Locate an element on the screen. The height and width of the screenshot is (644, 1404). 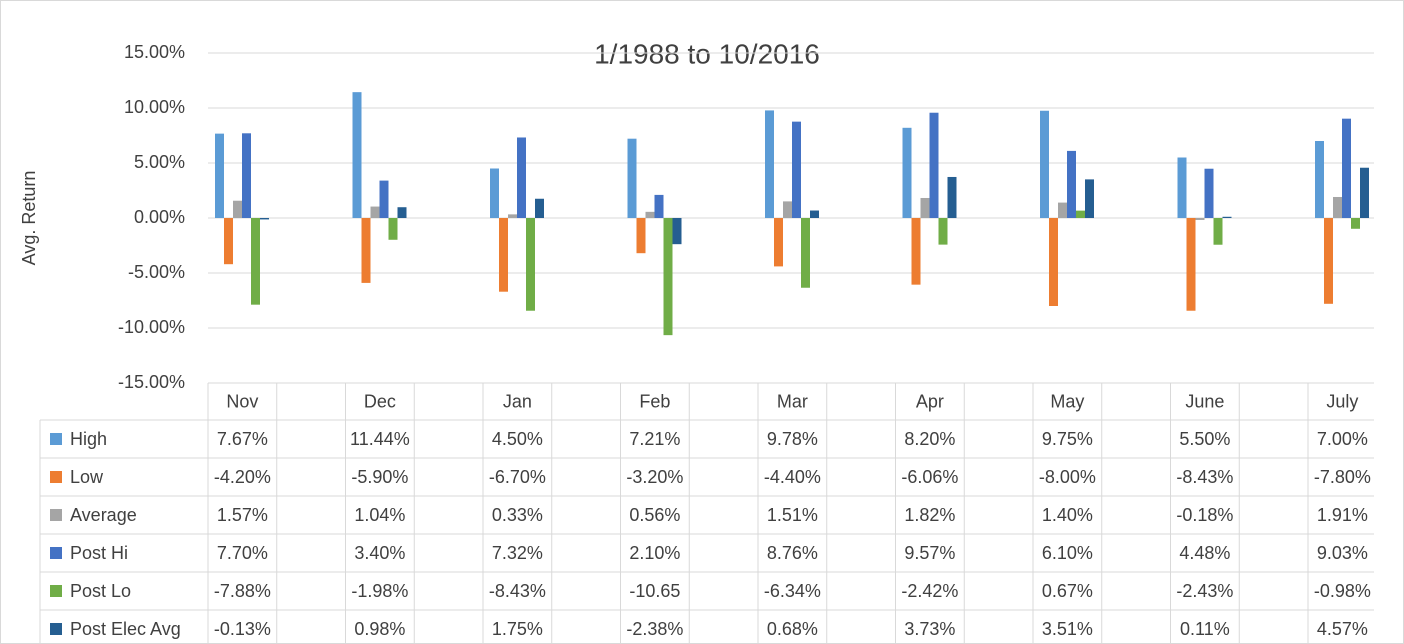
legend-label: Average is located at coordinates (103, 515).